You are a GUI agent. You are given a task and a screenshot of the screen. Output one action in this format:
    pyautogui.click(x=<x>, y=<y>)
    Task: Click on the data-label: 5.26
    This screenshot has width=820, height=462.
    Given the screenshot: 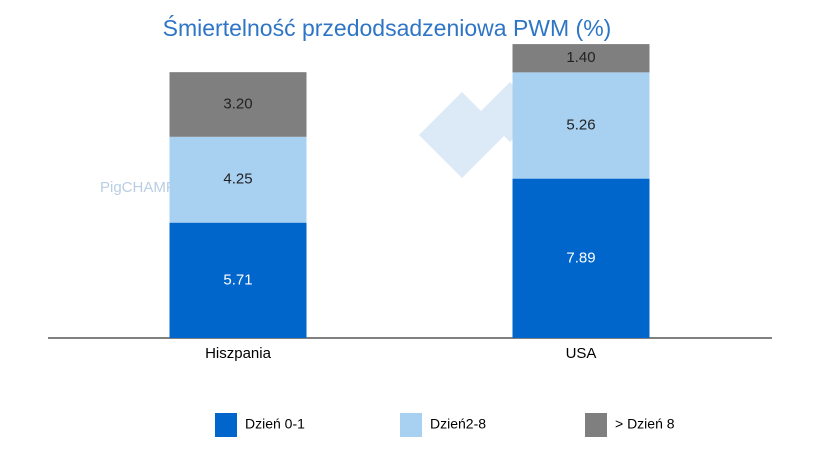 What is the action you would take?
    pyautogui.click(x=580, y=124)
    